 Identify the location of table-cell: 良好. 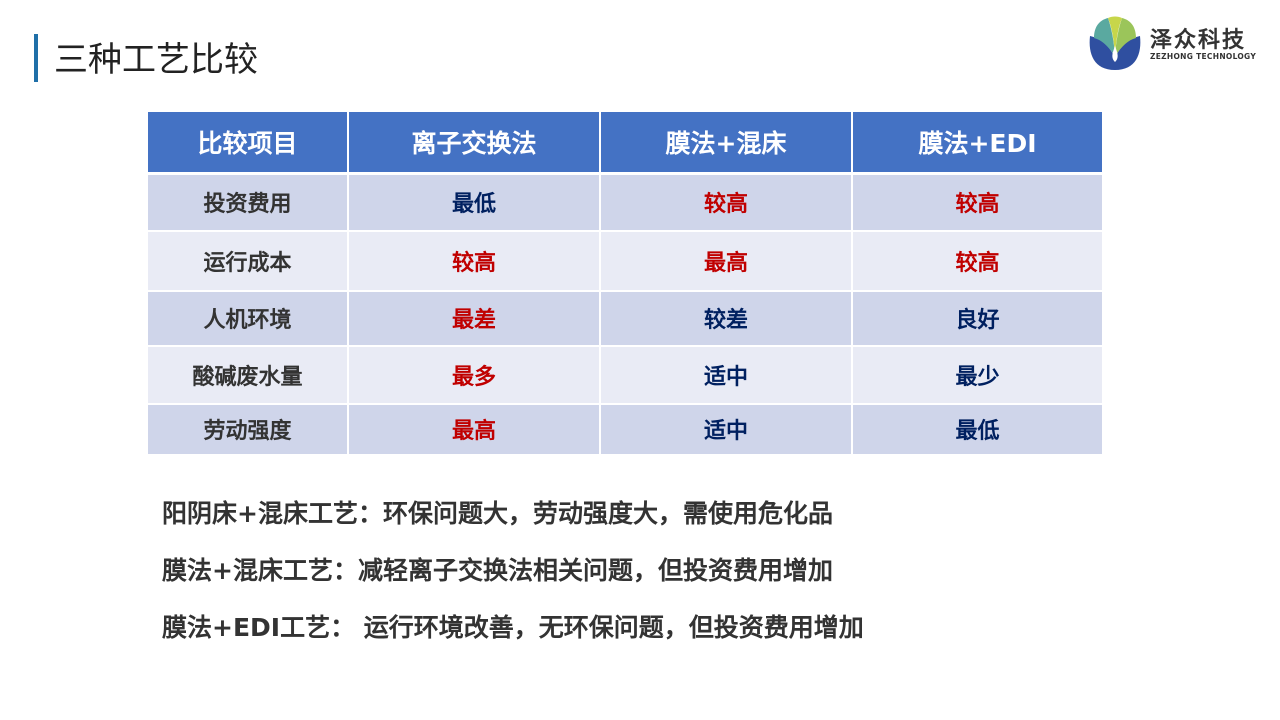
(976, 317).